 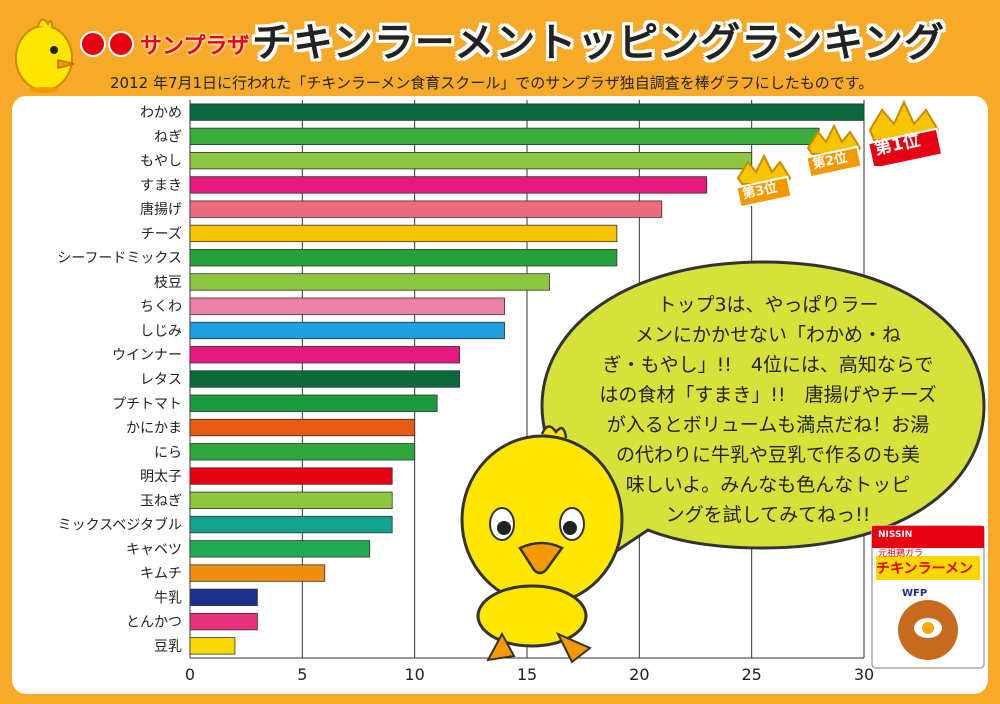 What do you see at coordinates (190, 674) in the screenshot?
I see `x-tick-label: 0` at bounding box center [190, 674].